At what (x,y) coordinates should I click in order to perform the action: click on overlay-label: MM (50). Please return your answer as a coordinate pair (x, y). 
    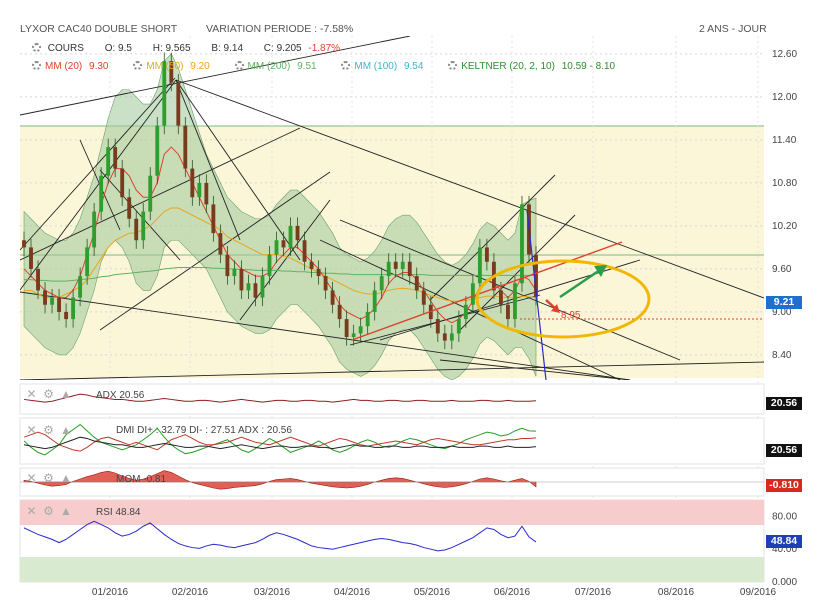
    Looking at the image, I should click on (165, 66).